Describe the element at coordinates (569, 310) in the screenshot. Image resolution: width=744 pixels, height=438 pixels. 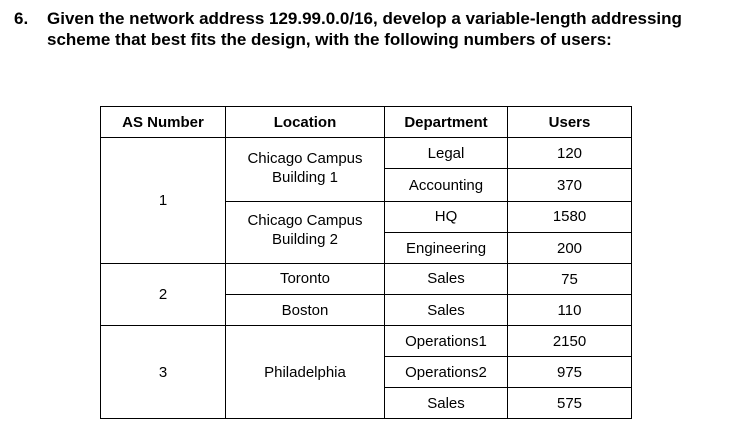
I see `users-cell: 110` at that location.